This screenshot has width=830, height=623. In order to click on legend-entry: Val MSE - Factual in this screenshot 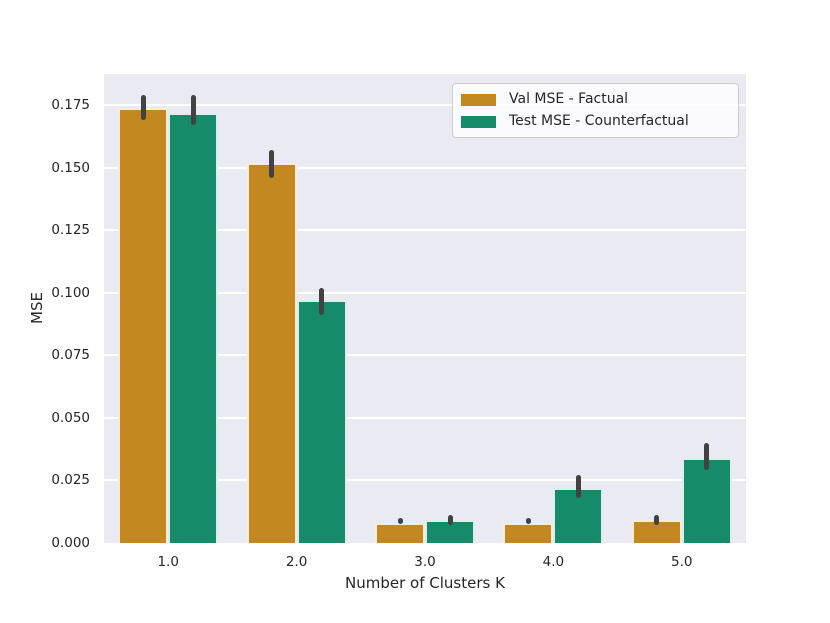, I will do `click(594, 99)`.